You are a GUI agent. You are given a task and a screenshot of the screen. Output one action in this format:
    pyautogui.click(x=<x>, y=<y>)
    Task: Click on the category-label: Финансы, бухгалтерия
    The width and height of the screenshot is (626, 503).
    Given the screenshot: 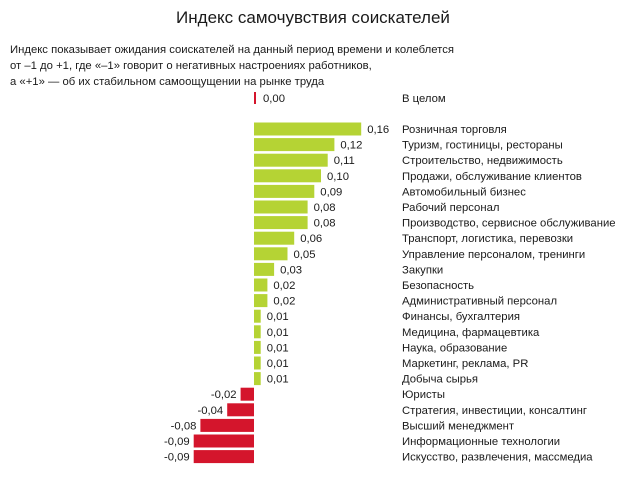 What is the action you would take?
    pyautogui.click(x=461, y=317)
    